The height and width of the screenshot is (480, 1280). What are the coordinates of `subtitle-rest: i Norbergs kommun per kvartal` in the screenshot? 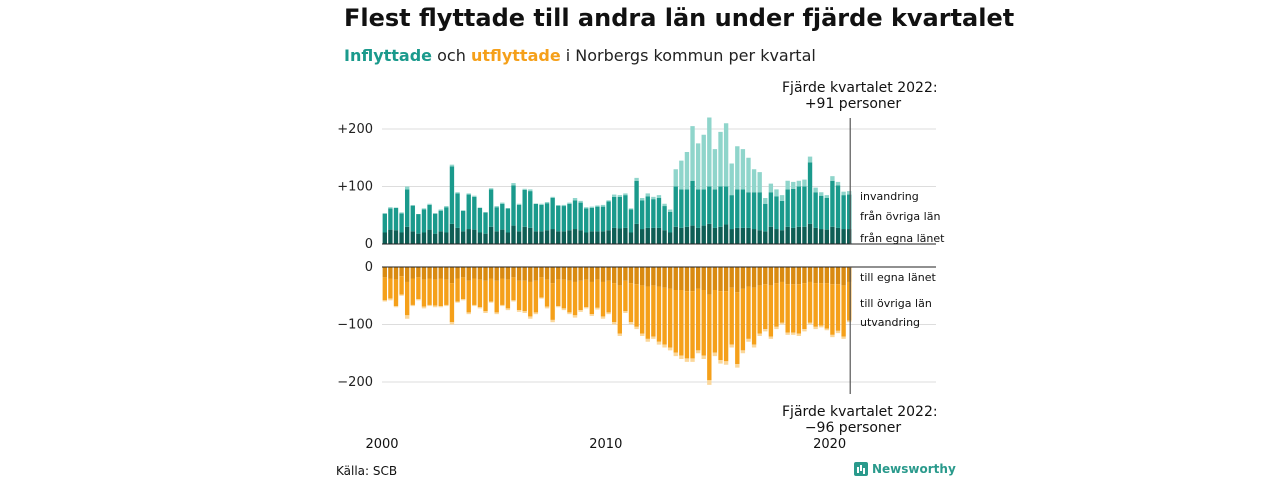 It's located at (688, 55).